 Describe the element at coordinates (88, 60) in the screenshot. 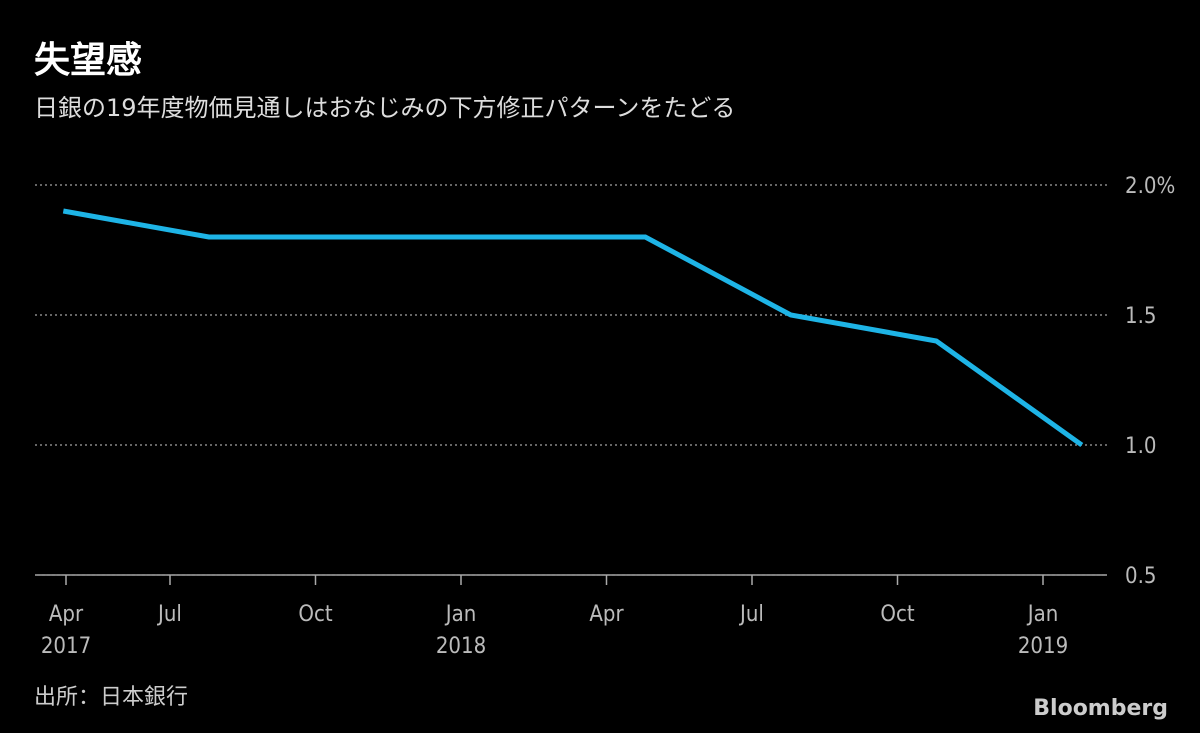

I see `chart-title: 失望感` at that location.